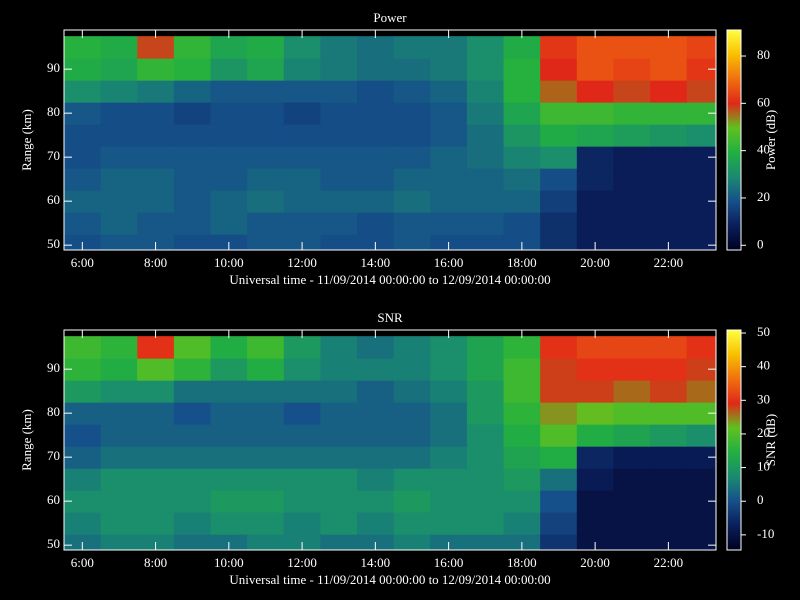 The image size is (800, 600). Describe the element at coordinates (449, 562) in the screenshot. I see `x-tick-label: 16:00` at that location.